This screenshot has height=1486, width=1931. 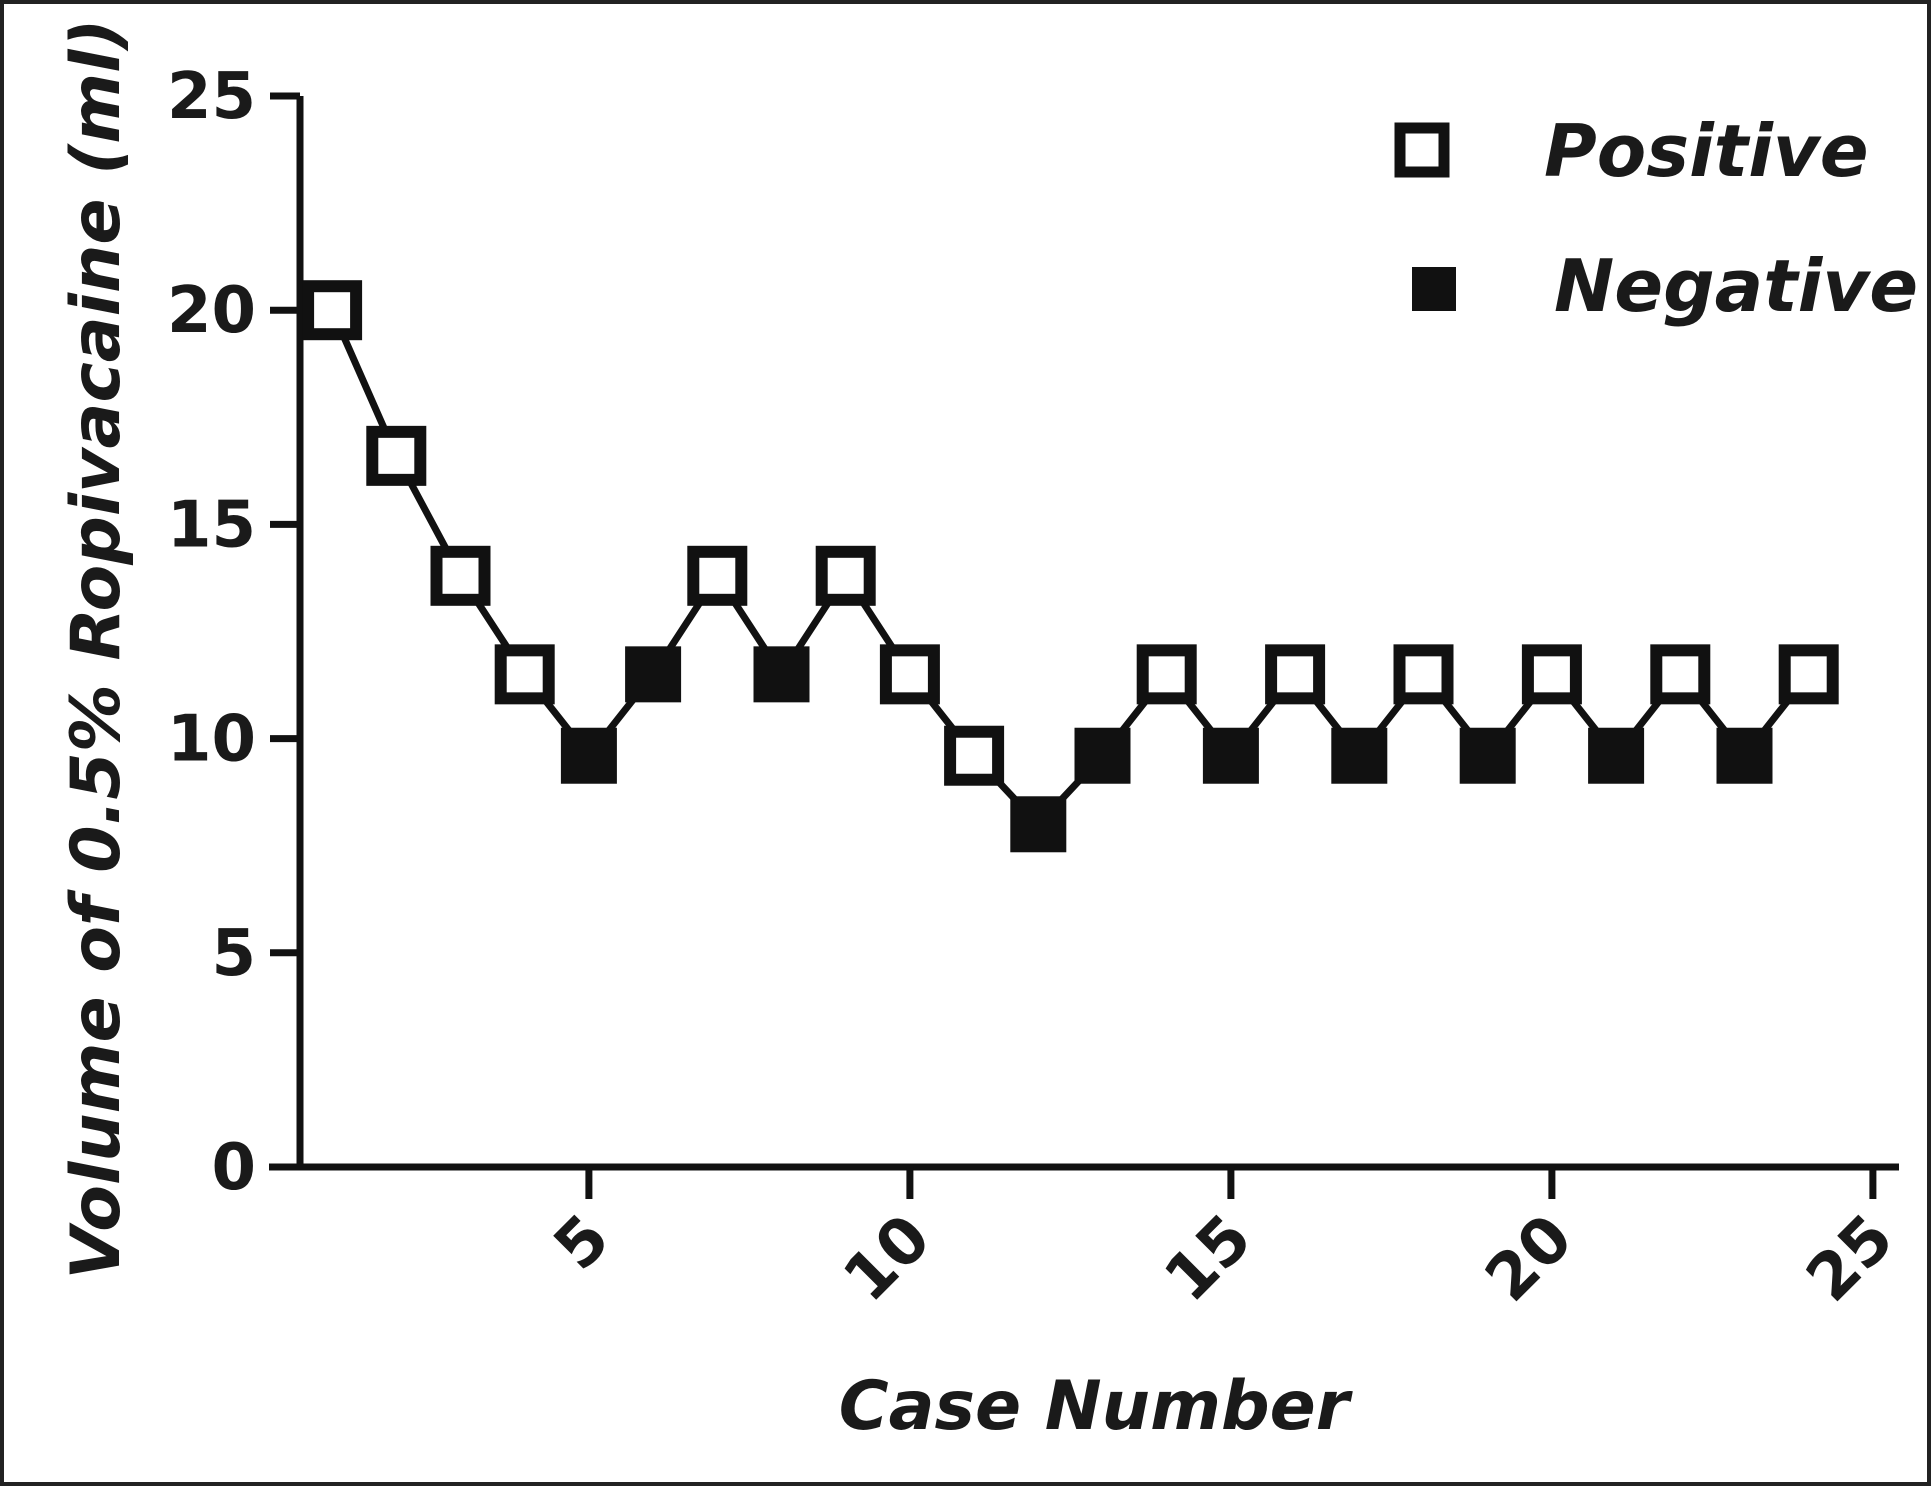 I want to click on x-ticks: 5 10 15 20 25, so click(x=1224, y=1241).